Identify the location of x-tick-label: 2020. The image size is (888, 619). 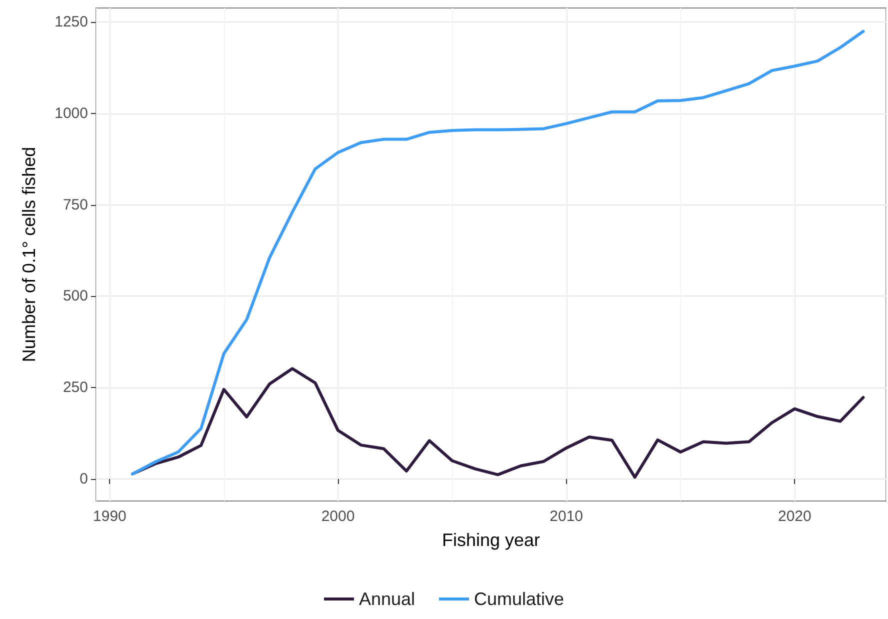
(795, 516).